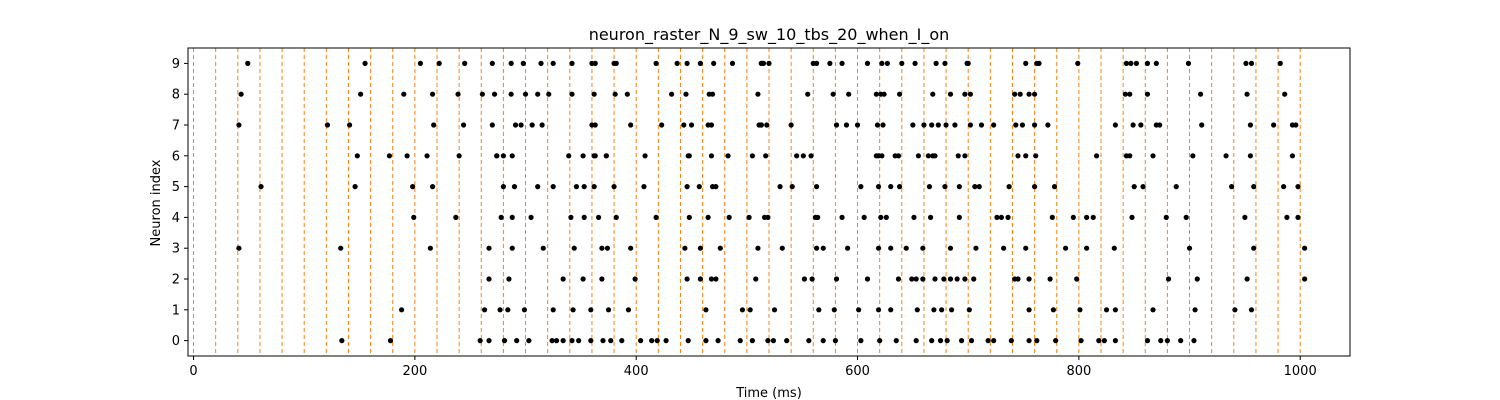 The height and width of the screenshot is (400, 1500). What do you see at coordinates (176, 310) in the screenshot?
I see `y-tick-label: 1` at bounding box center [176, 310].